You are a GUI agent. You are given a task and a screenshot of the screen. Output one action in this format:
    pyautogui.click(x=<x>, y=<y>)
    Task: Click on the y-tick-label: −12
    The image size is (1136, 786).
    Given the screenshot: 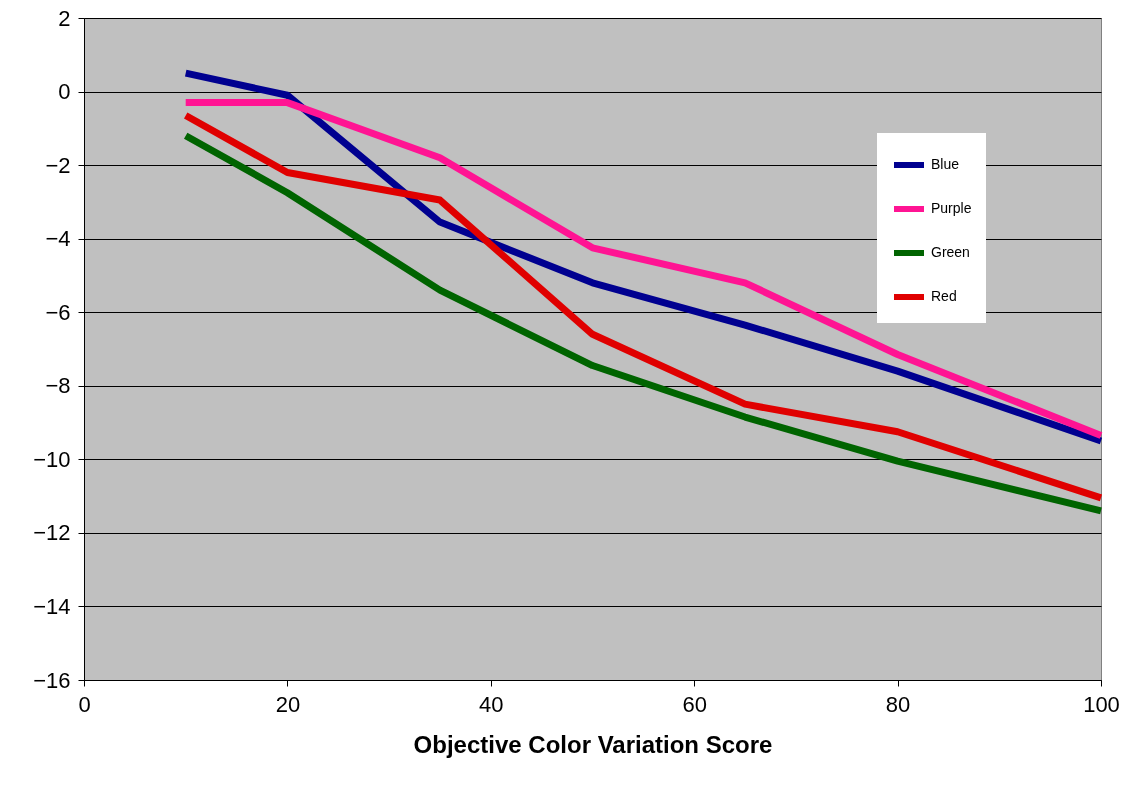 What is the action you would take?
    pyautogui.click(x=52, y=533)
    